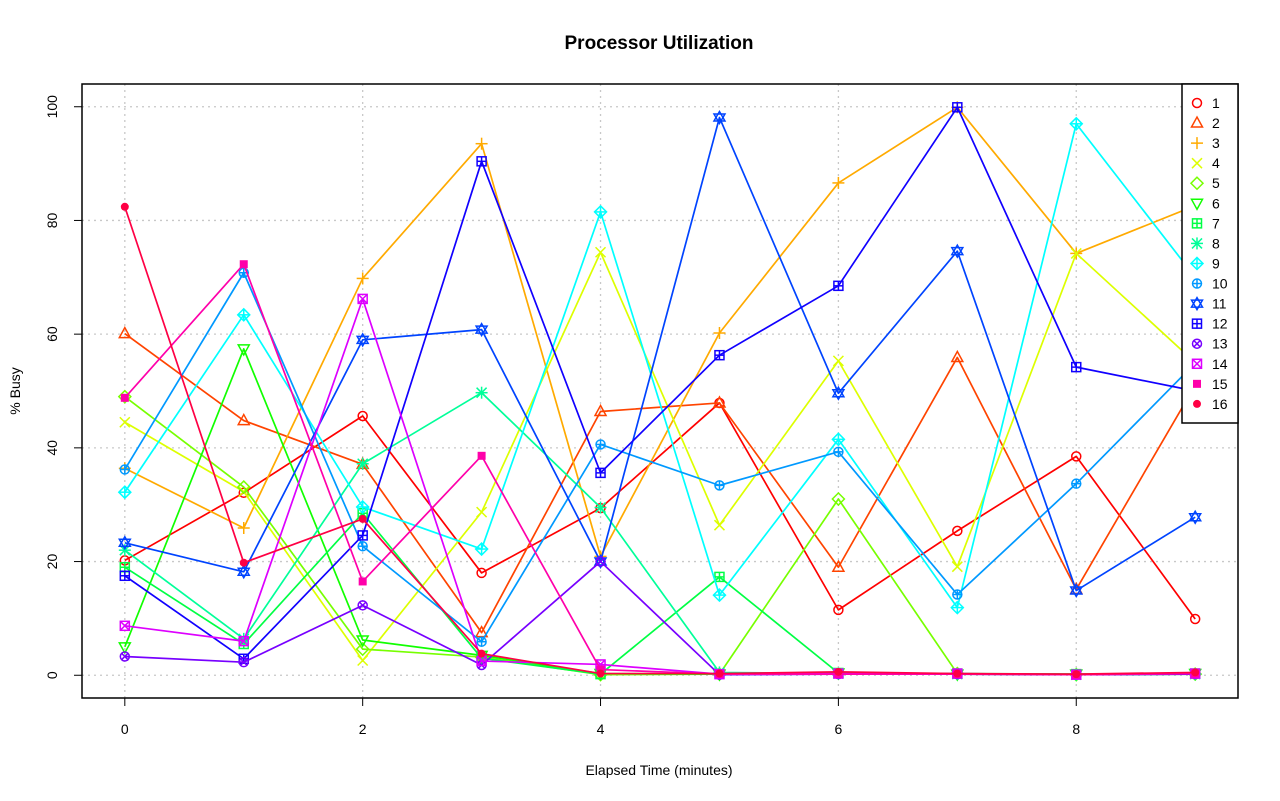 This screenshot has height=801, width=1280. What do you see at coordinates (1220, 284) in the screenshot?
I see `legend-label: 10` at bounding box center [1220, 284].